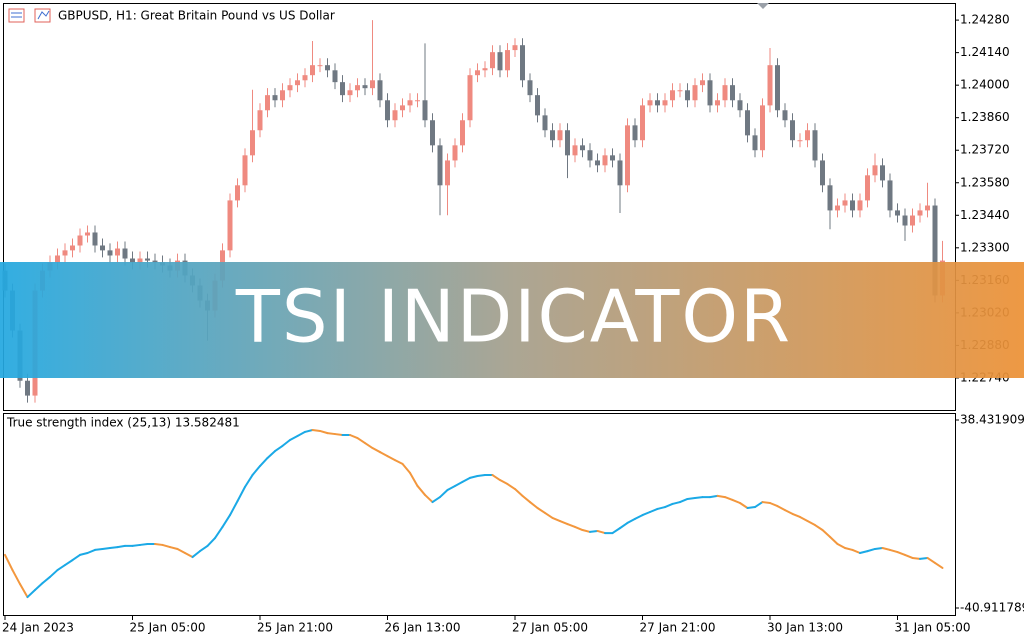  Describe the element at coordinates (550, 628) in the screenshot. I see `x-tick-label: 27 Jan 05:00` at that location.